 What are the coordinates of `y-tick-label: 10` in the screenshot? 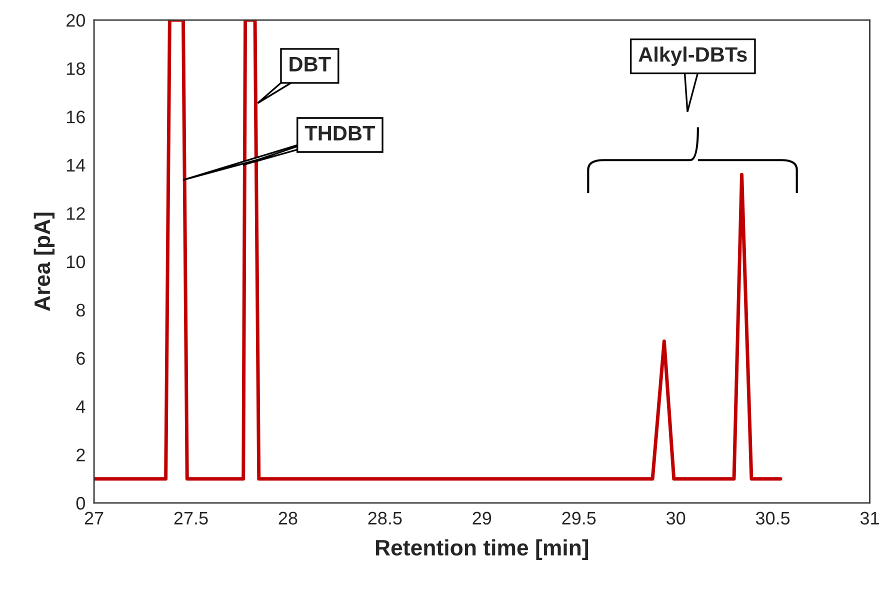 It's located at (76, 261).